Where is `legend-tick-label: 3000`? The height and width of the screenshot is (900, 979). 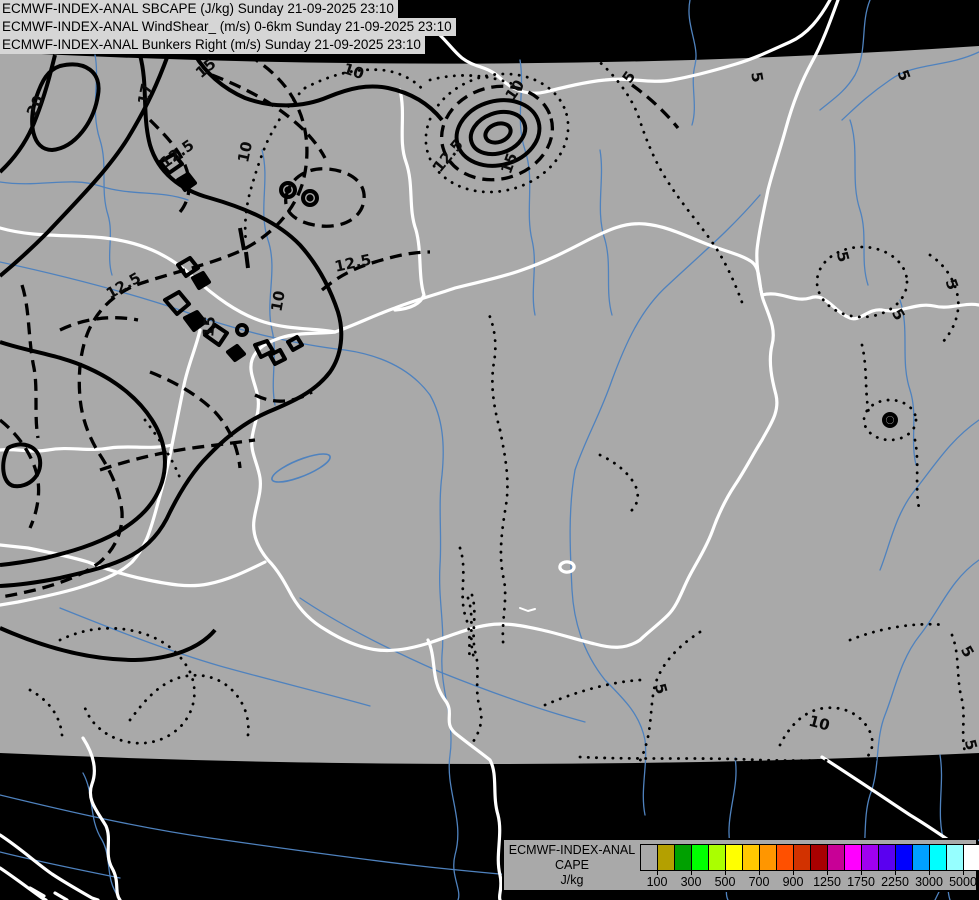 legend-tick-label: 3000 is located at coordinates (929, 882).